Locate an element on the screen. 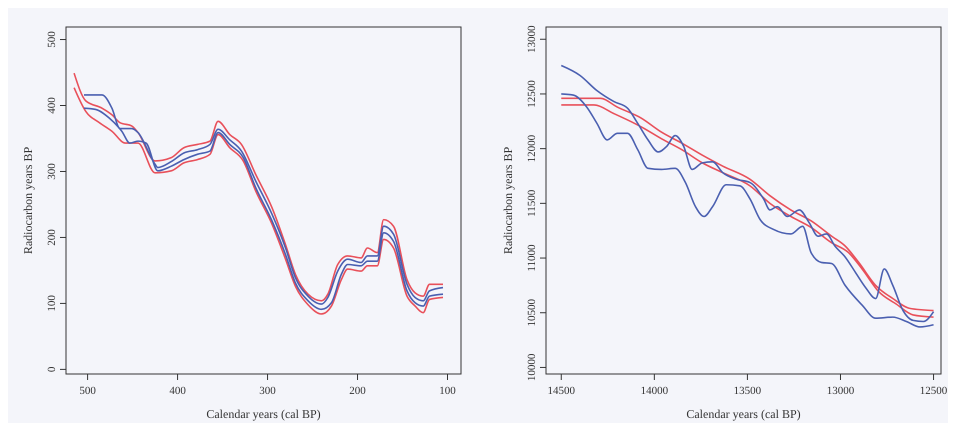 This screenshot has height=431, width=956. y-tick-label: 12000 is located at coordinates (532, 148).